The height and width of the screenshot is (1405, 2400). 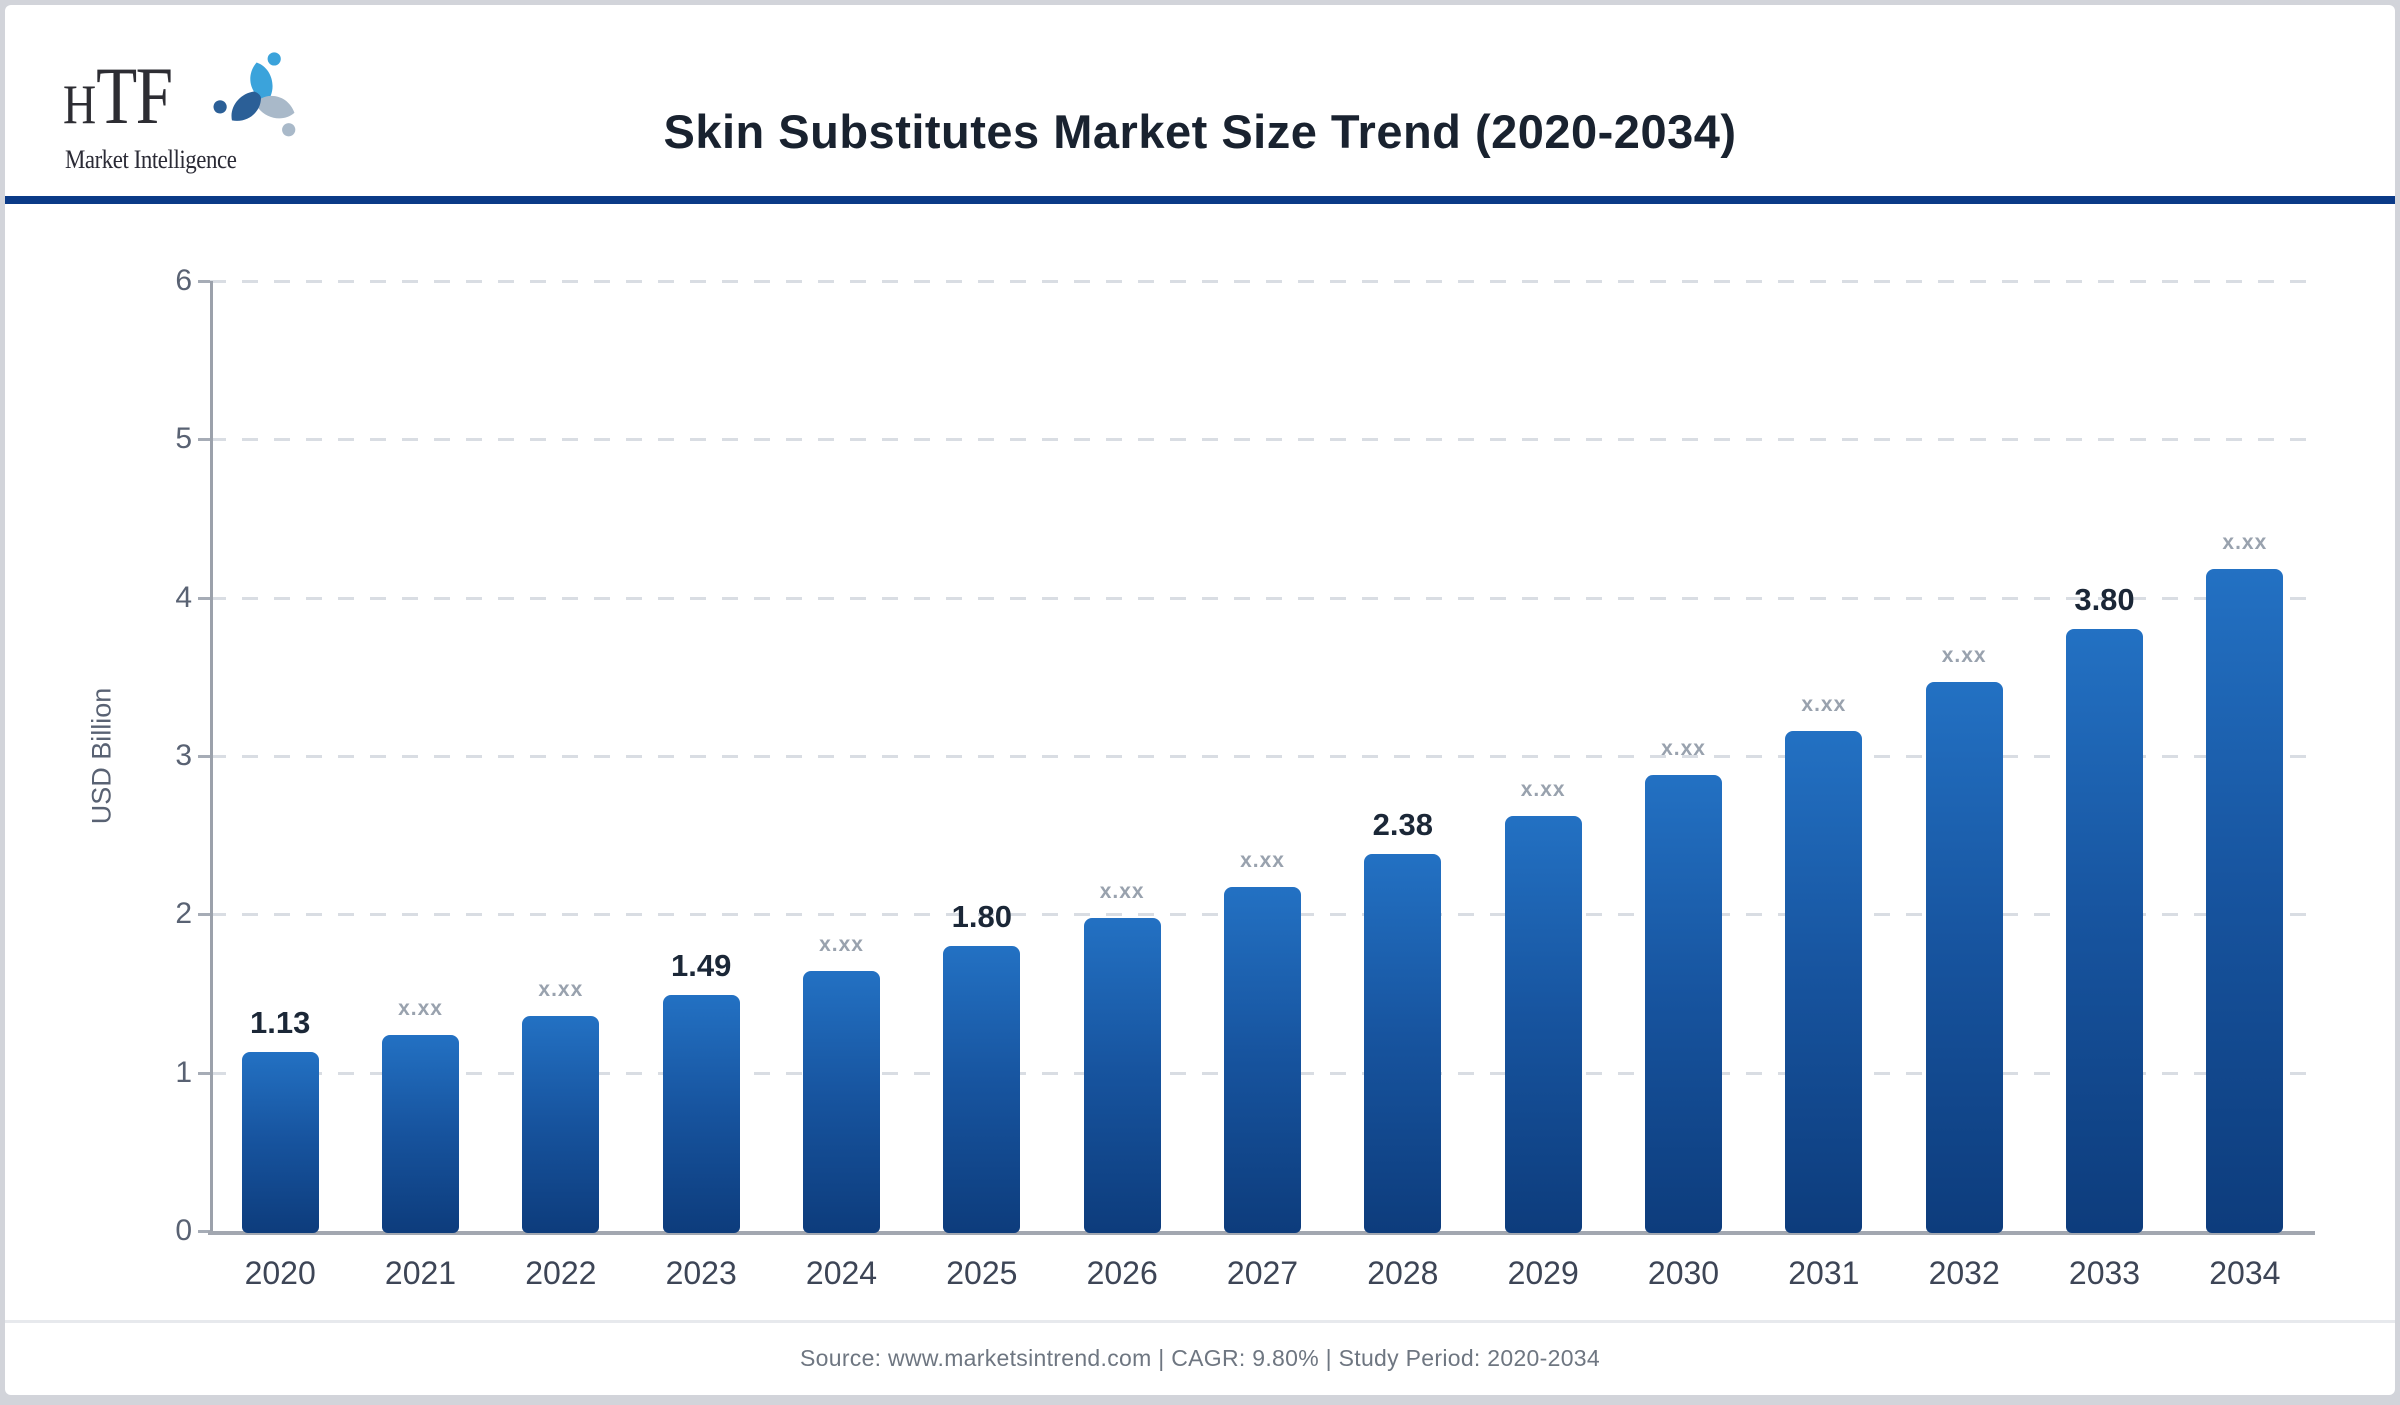 What do you see at coordinates (841, 1273) in the screenshot?
I see `x-tick-label: 2024` at bounding box center [841, 1273].